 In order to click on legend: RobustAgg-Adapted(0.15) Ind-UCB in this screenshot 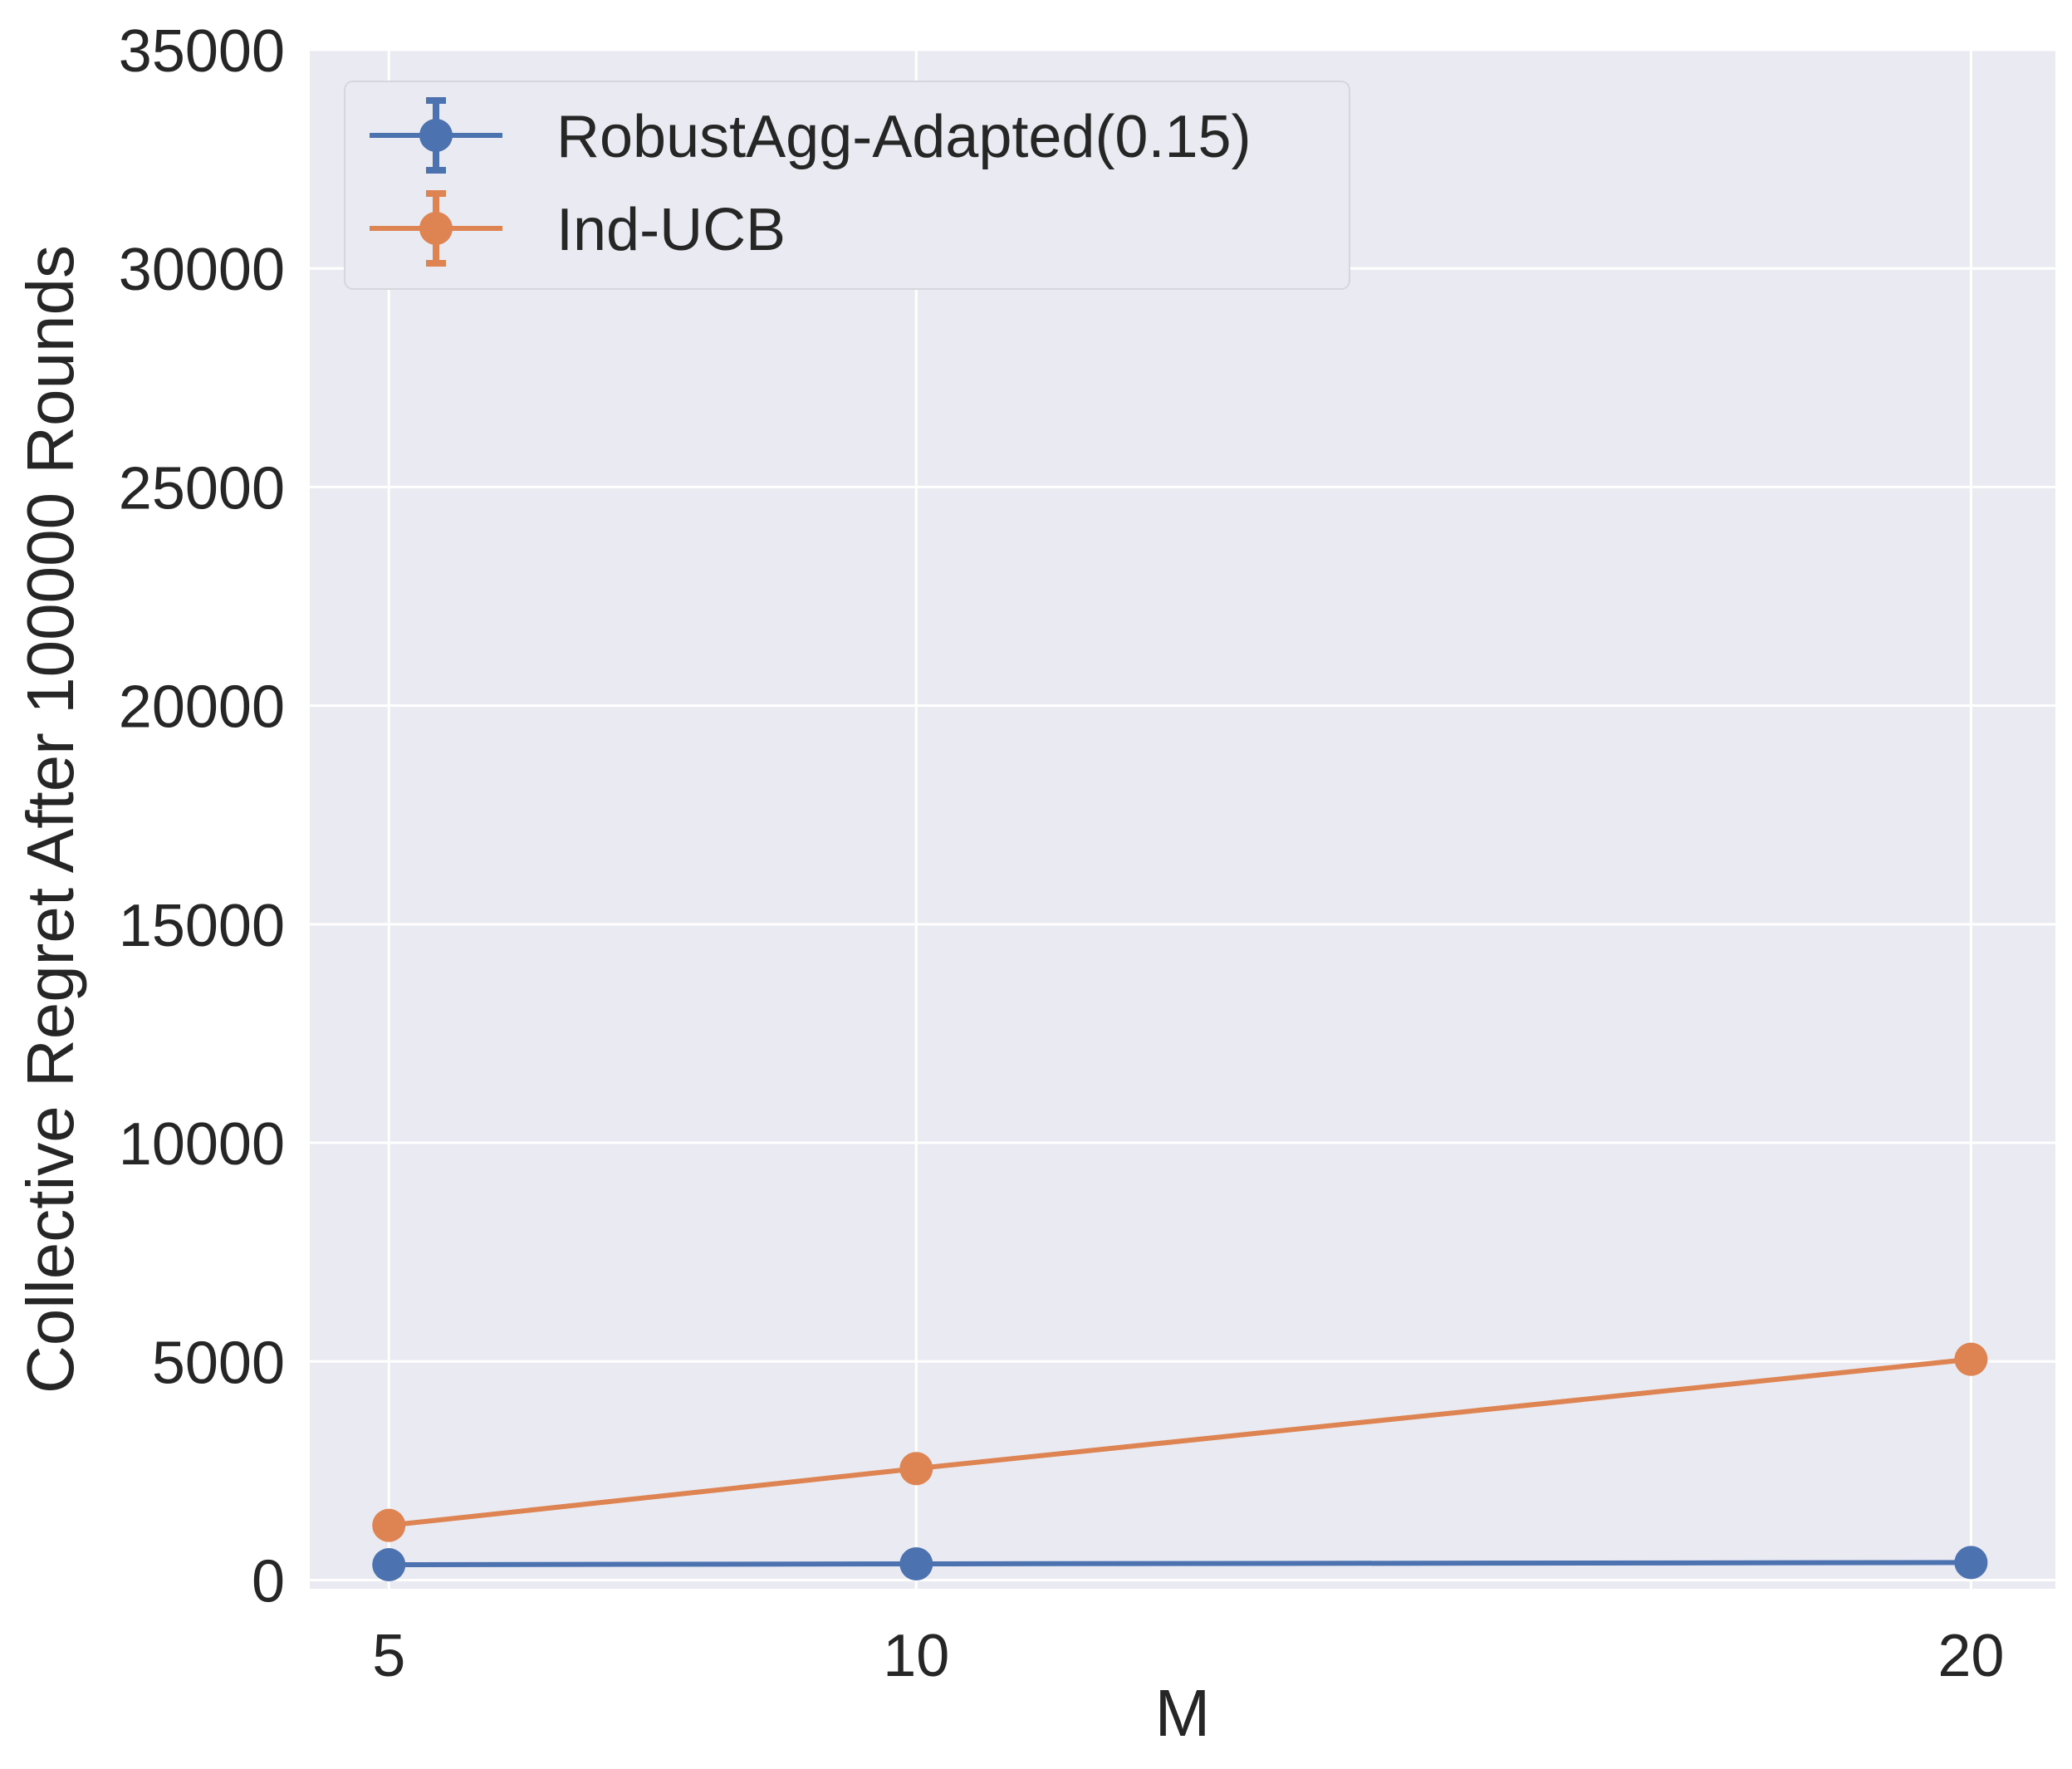, I will do `click(847, 186)`.